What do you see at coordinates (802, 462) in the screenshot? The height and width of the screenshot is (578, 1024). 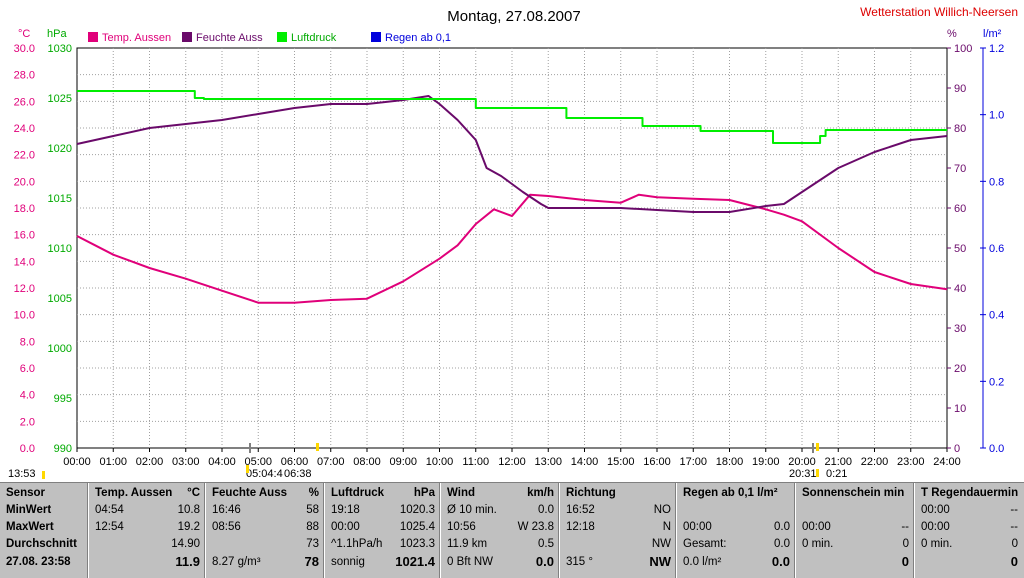 I see `x-tick-label: 20:00` at bounding box center [802, 462].